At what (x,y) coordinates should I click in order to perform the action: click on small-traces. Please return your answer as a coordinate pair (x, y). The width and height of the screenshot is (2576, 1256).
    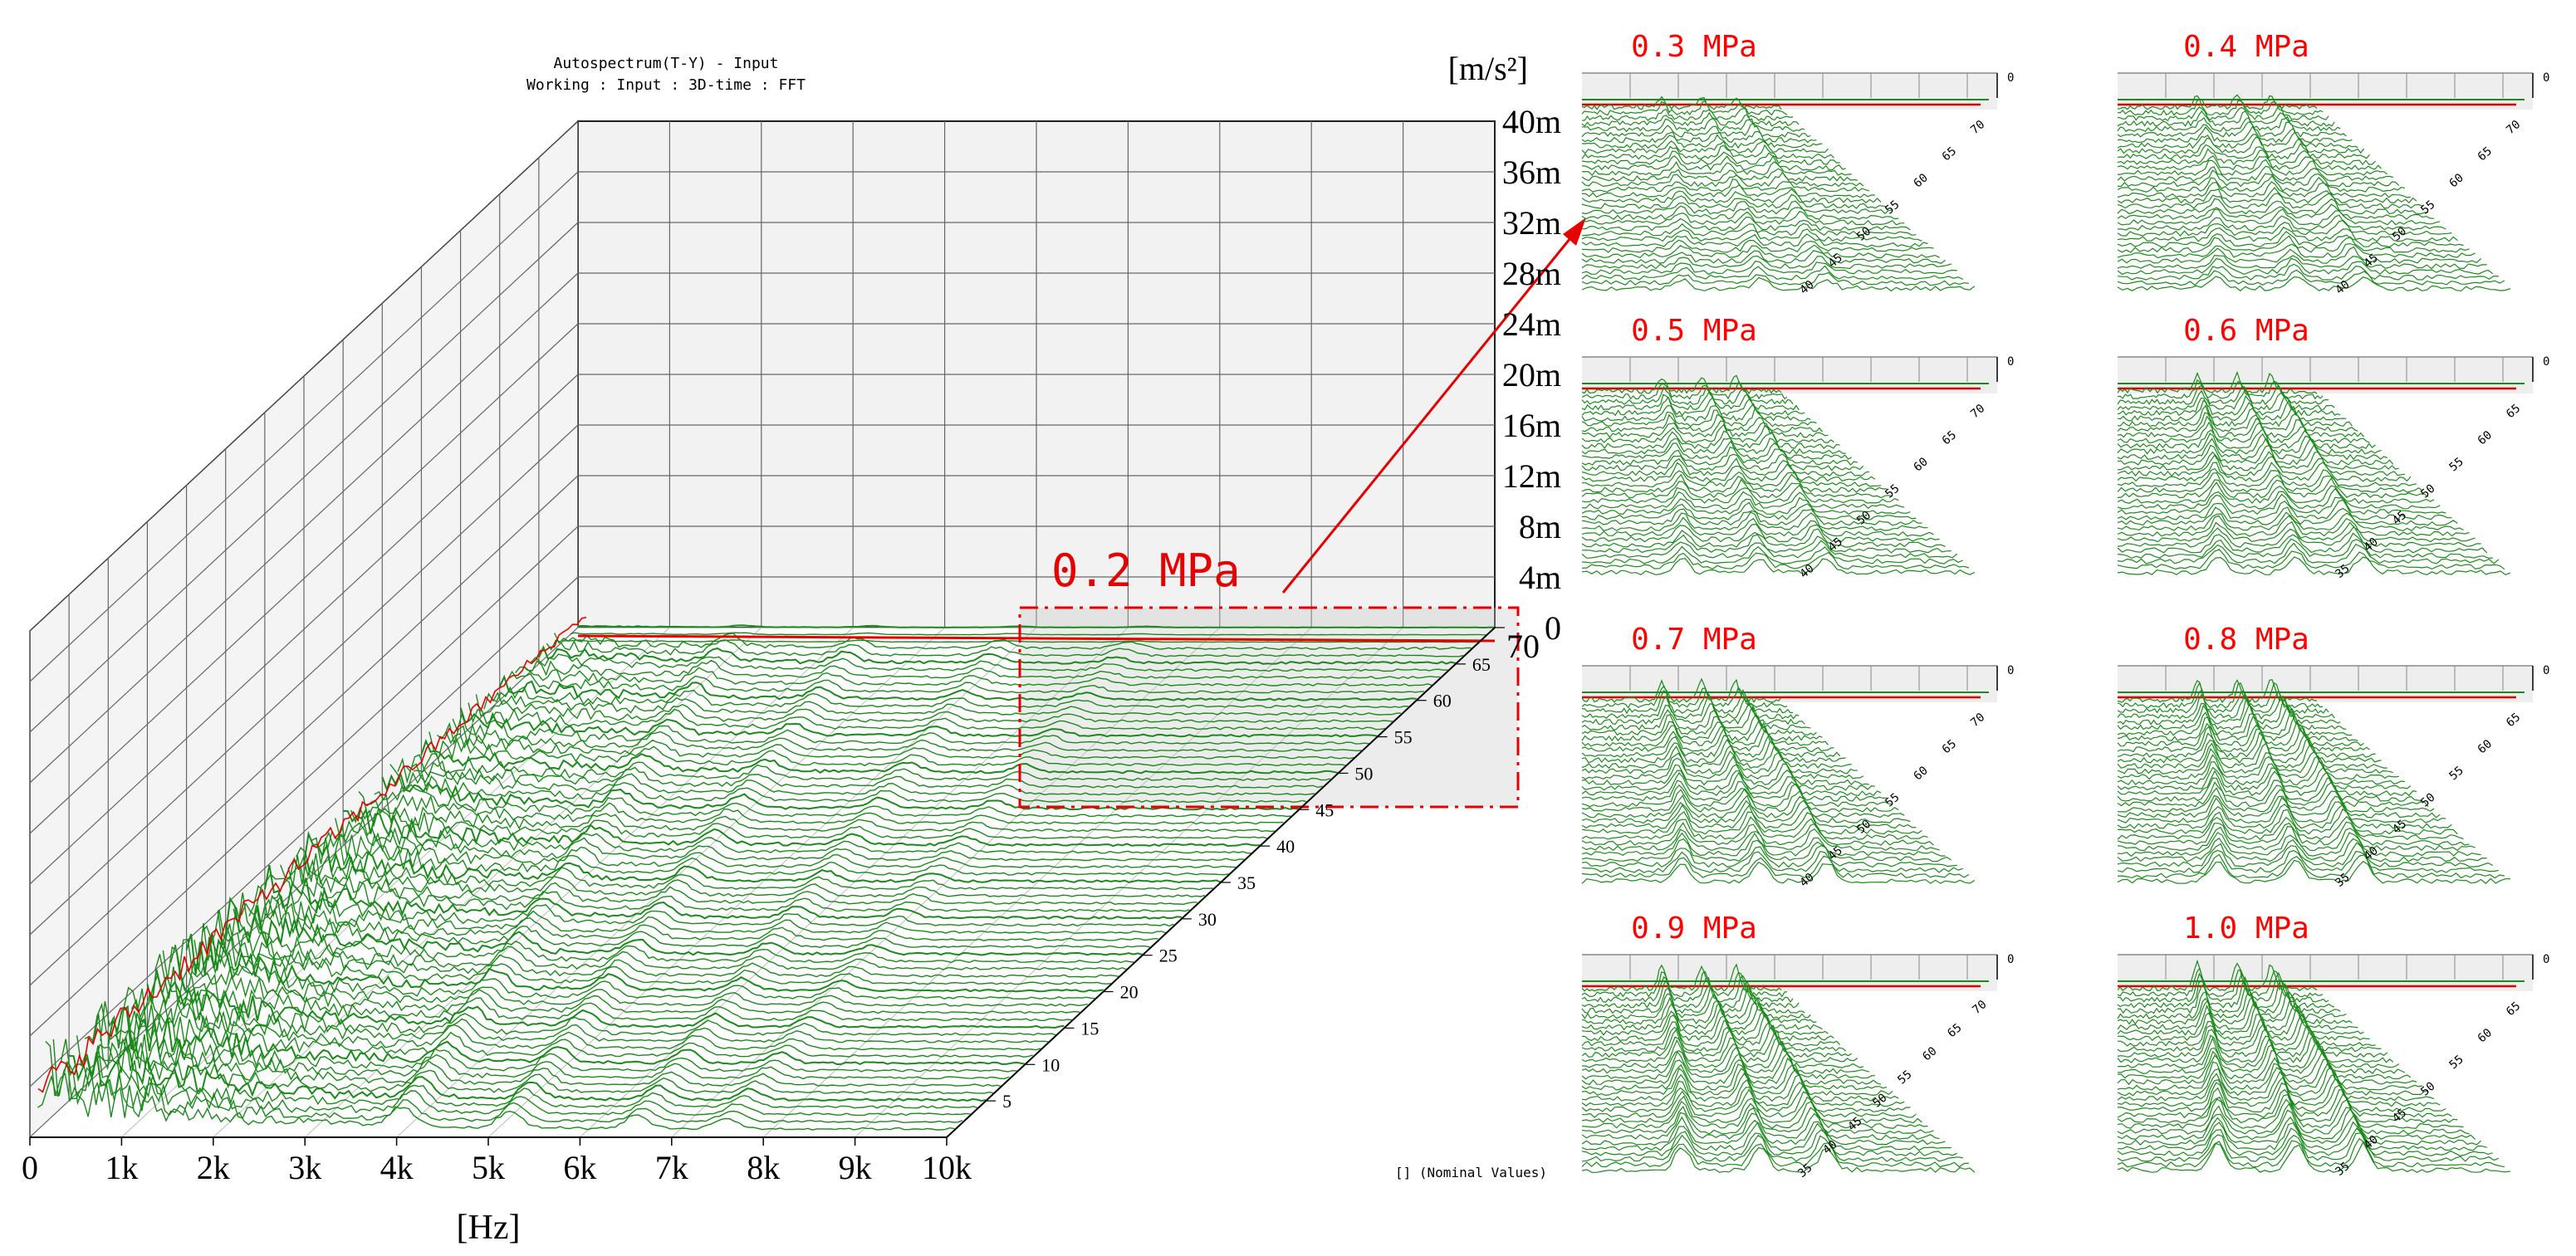
    Looking at the image, I should click on (2314, 193).